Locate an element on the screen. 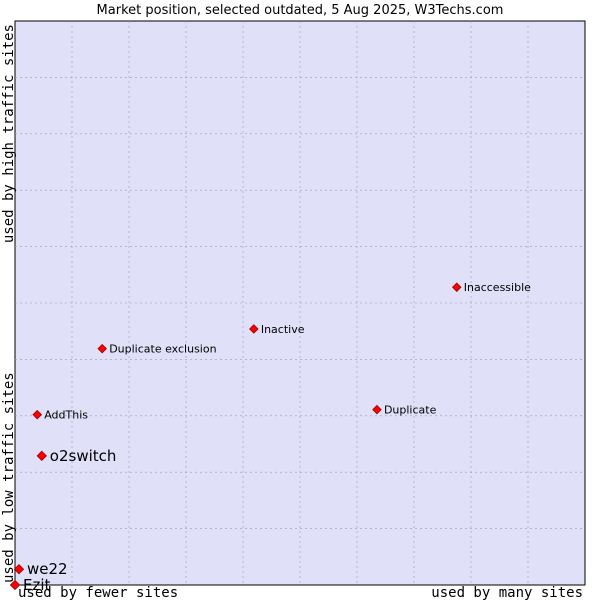 This screenshot has height=600, width=600. data-point-label: AddThis is located at coordinates (66, 415).